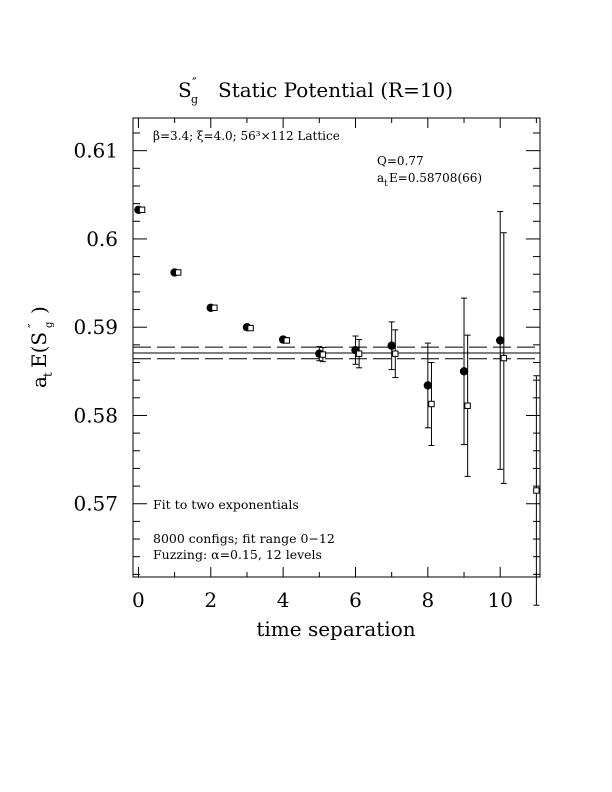  I want to click on x-tick-label: 6, so click(355, 600).